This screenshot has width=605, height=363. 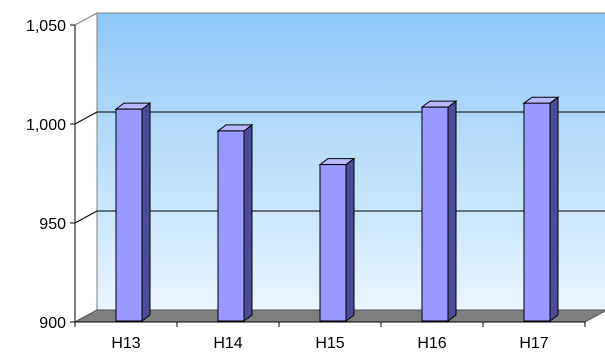 I want to click on y-tick-label: 950, so click(x=52, y=224).